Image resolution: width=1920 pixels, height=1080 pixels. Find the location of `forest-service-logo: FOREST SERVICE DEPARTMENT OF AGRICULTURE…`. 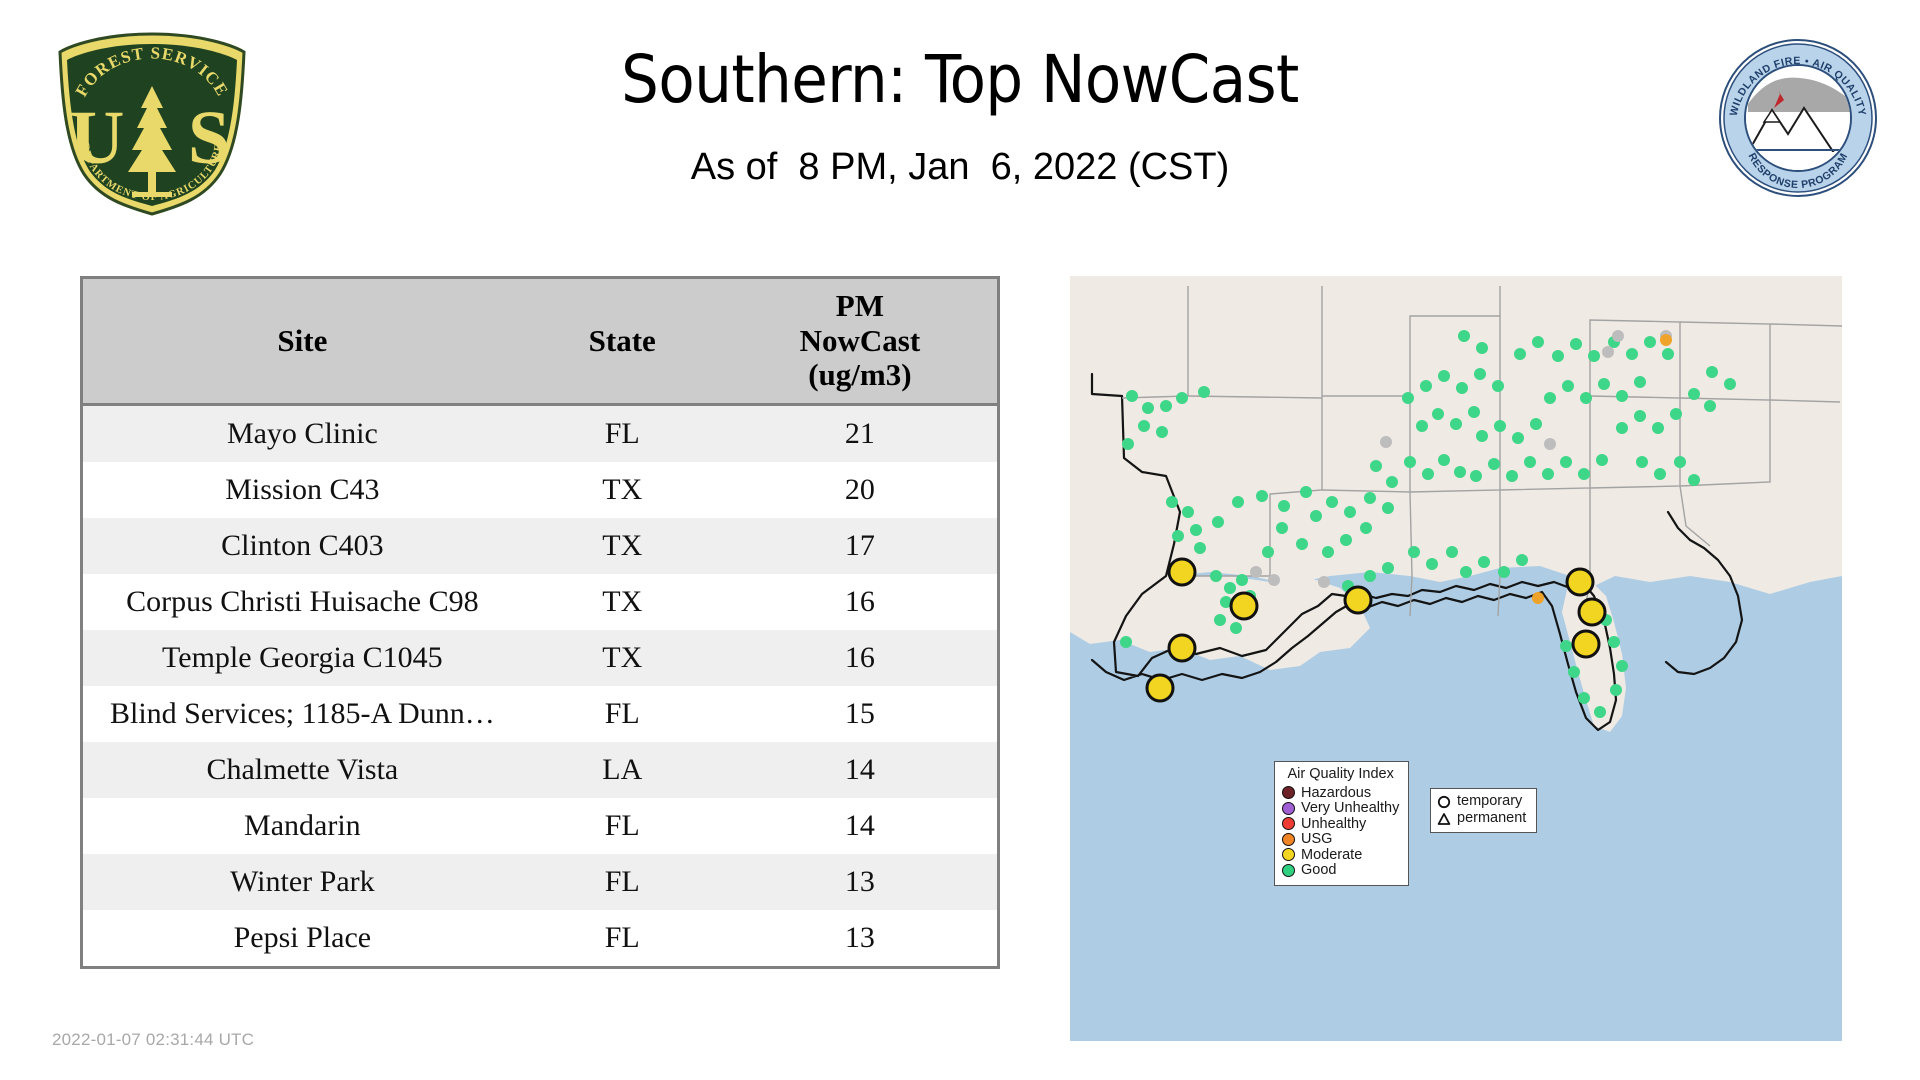

forest-service-logo: FOREST SERVICE DEPARTMENT OF AGRICULTURE… is located at coordinates (152, 123).